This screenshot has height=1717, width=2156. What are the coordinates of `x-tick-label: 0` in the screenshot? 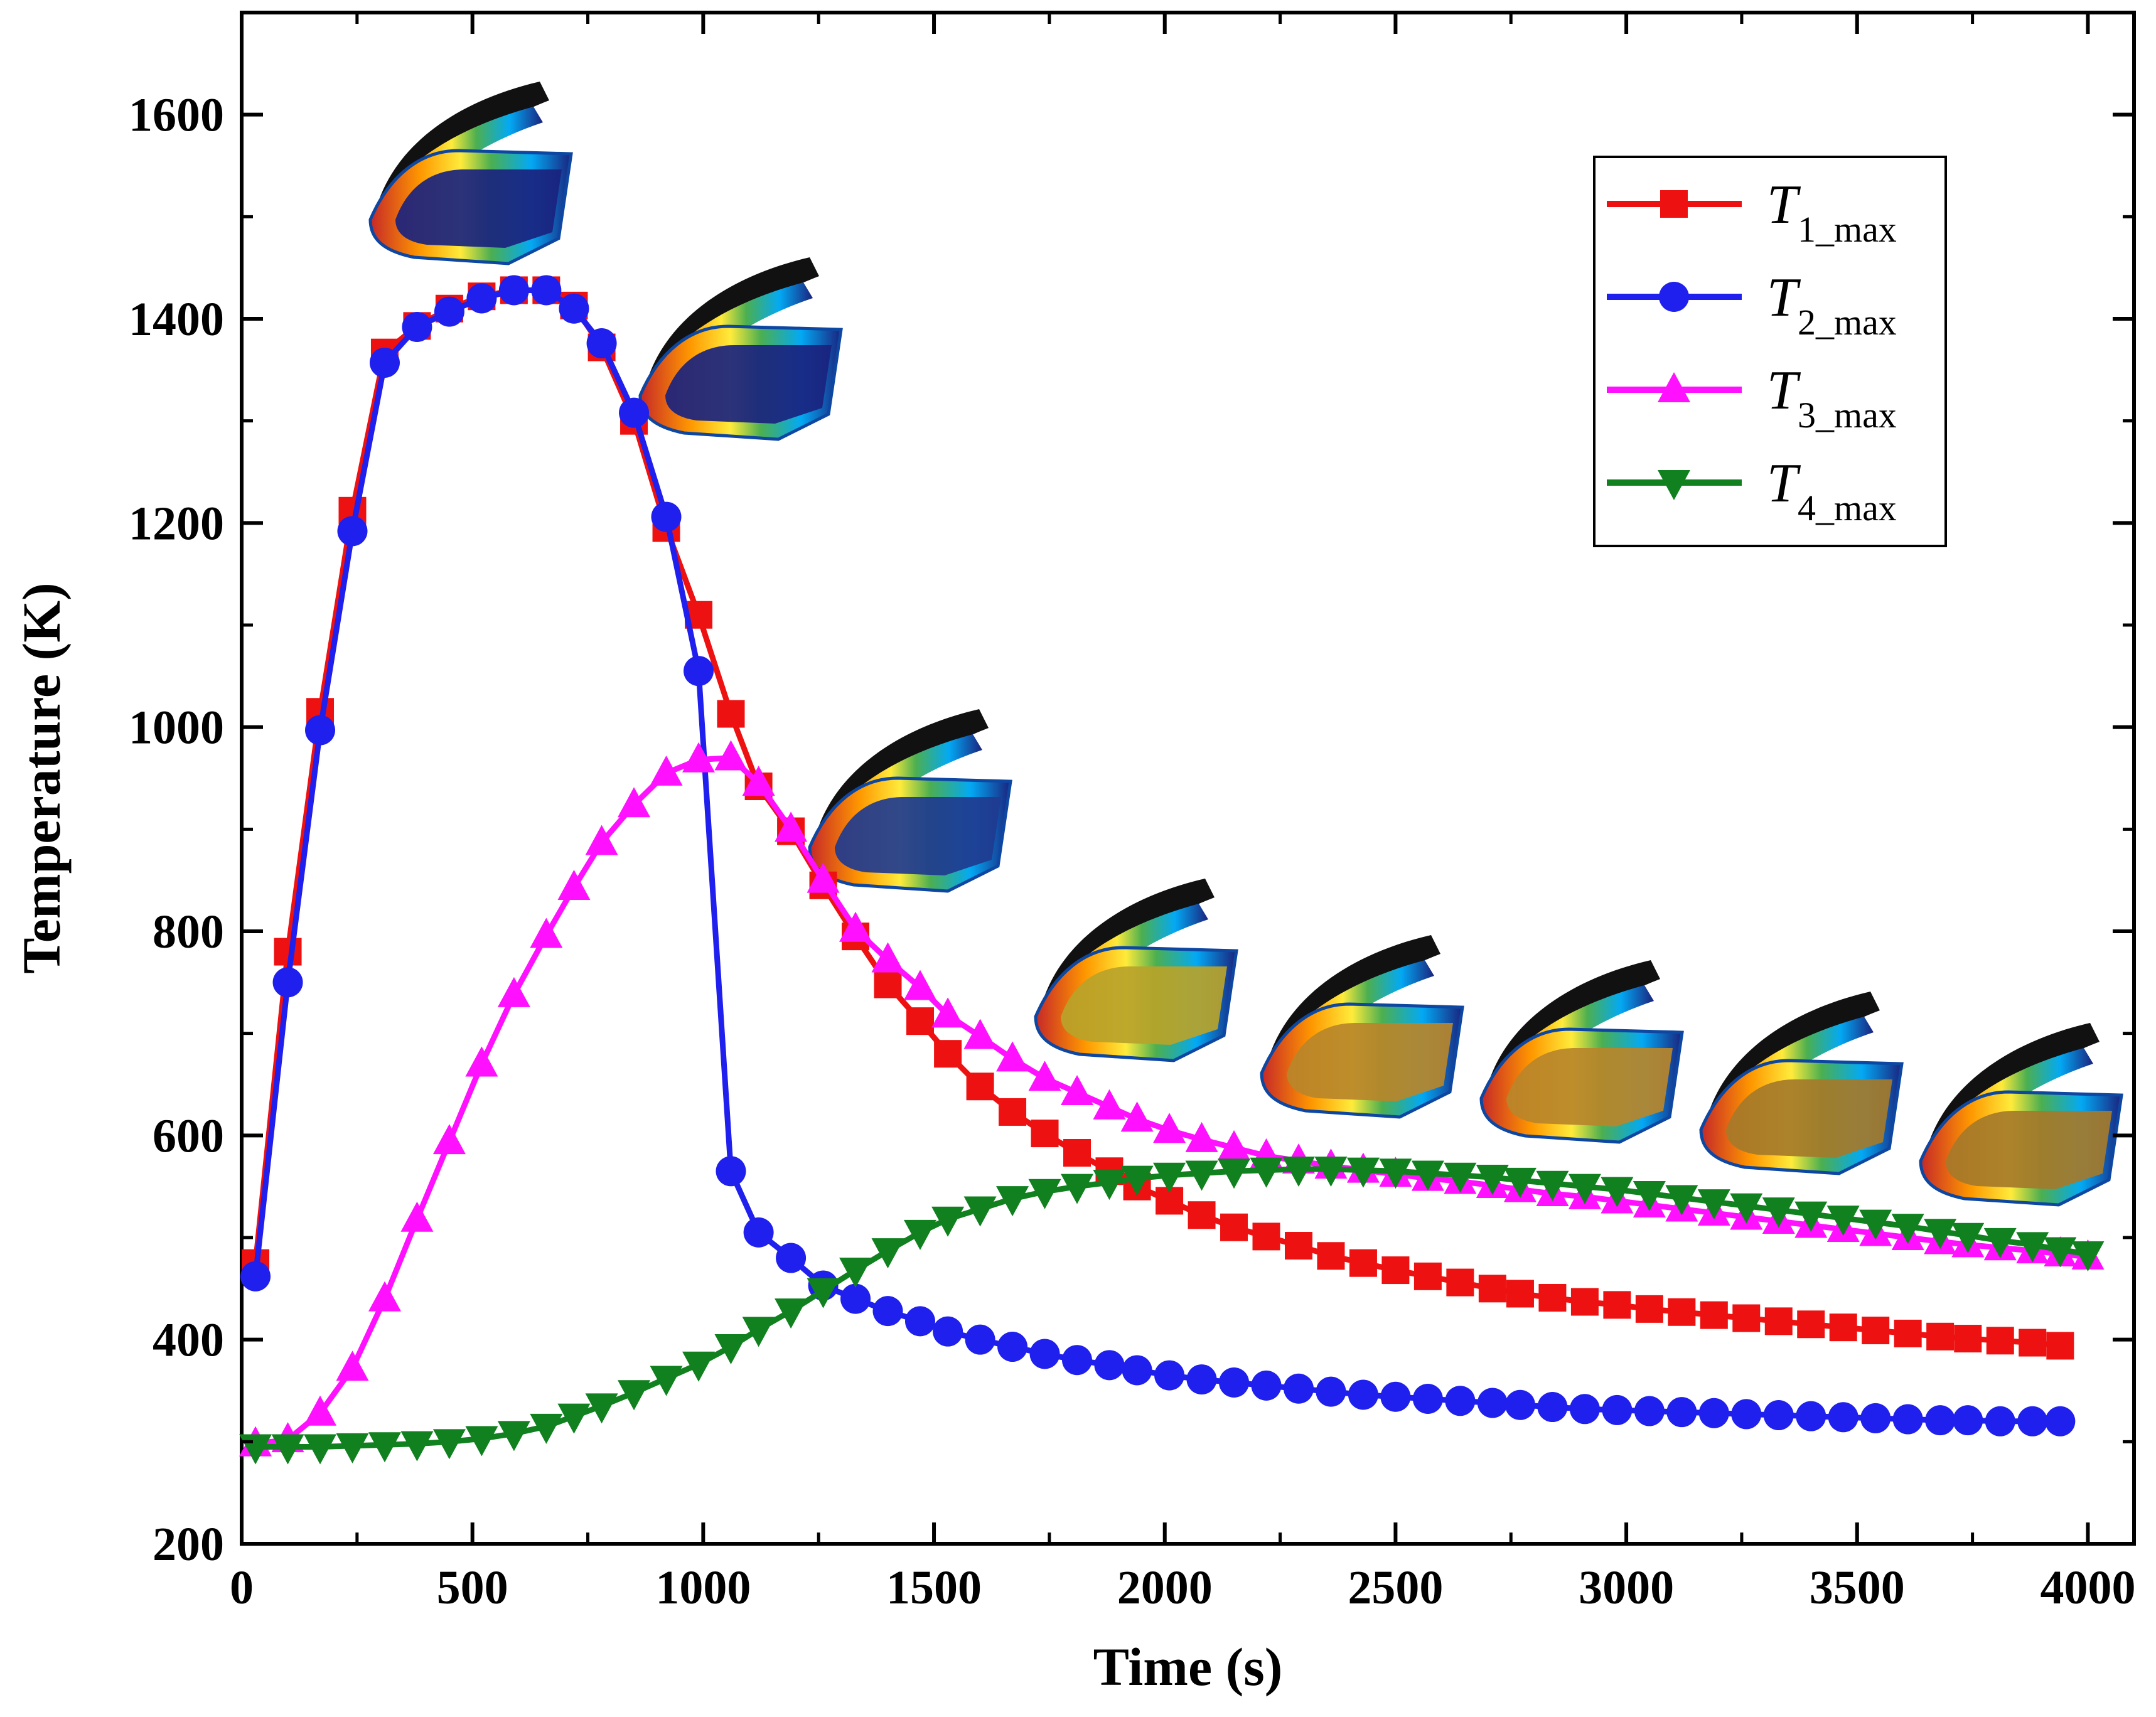 It's located at (242, 1587).